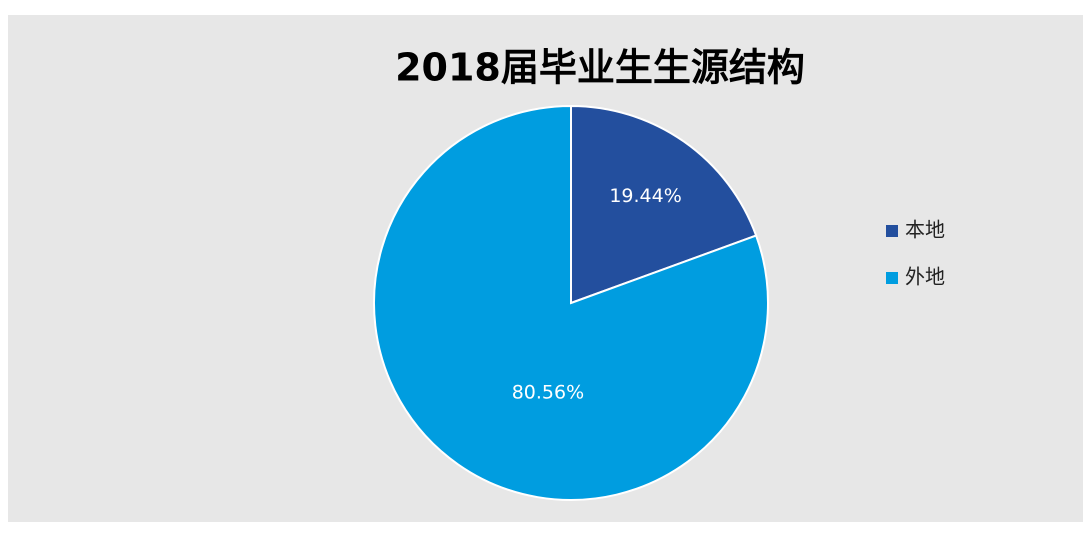 The height and width of the screenshot is (537, 1091). I want to click on legend-label: 本地, so click(925, 230).